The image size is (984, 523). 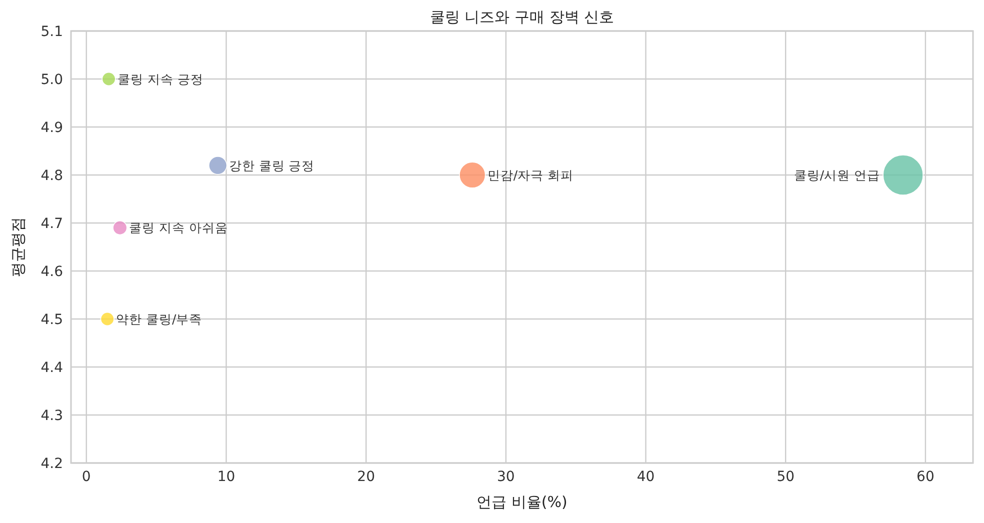 I want to click on x-tick-label: 60, so click(x=925, y=477).